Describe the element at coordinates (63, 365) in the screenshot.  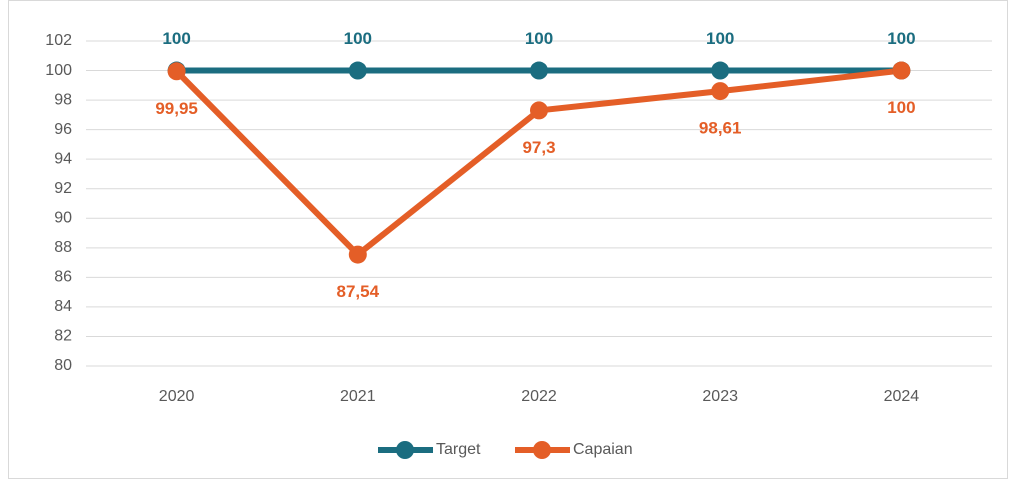
I see `y-tick-label: 80` at that location.